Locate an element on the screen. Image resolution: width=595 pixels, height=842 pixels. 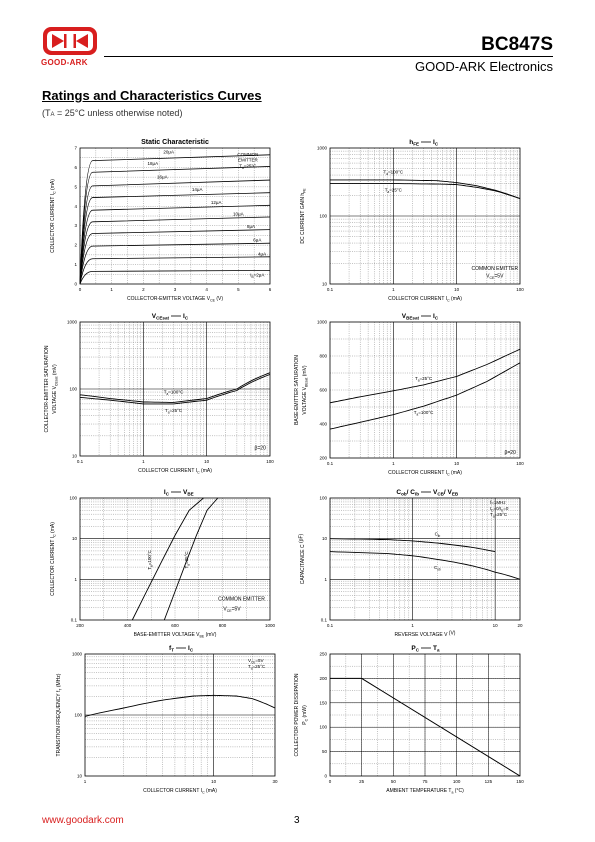
series-label-0: Ta=100°C is located at coordinates (393, 173).